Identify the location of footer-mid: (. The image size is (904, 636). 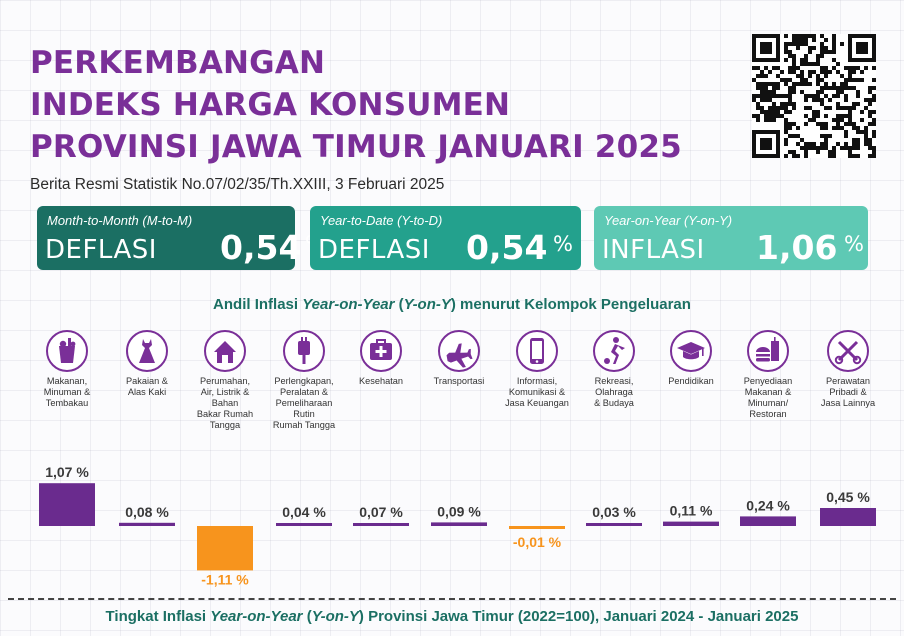
(307, 616).